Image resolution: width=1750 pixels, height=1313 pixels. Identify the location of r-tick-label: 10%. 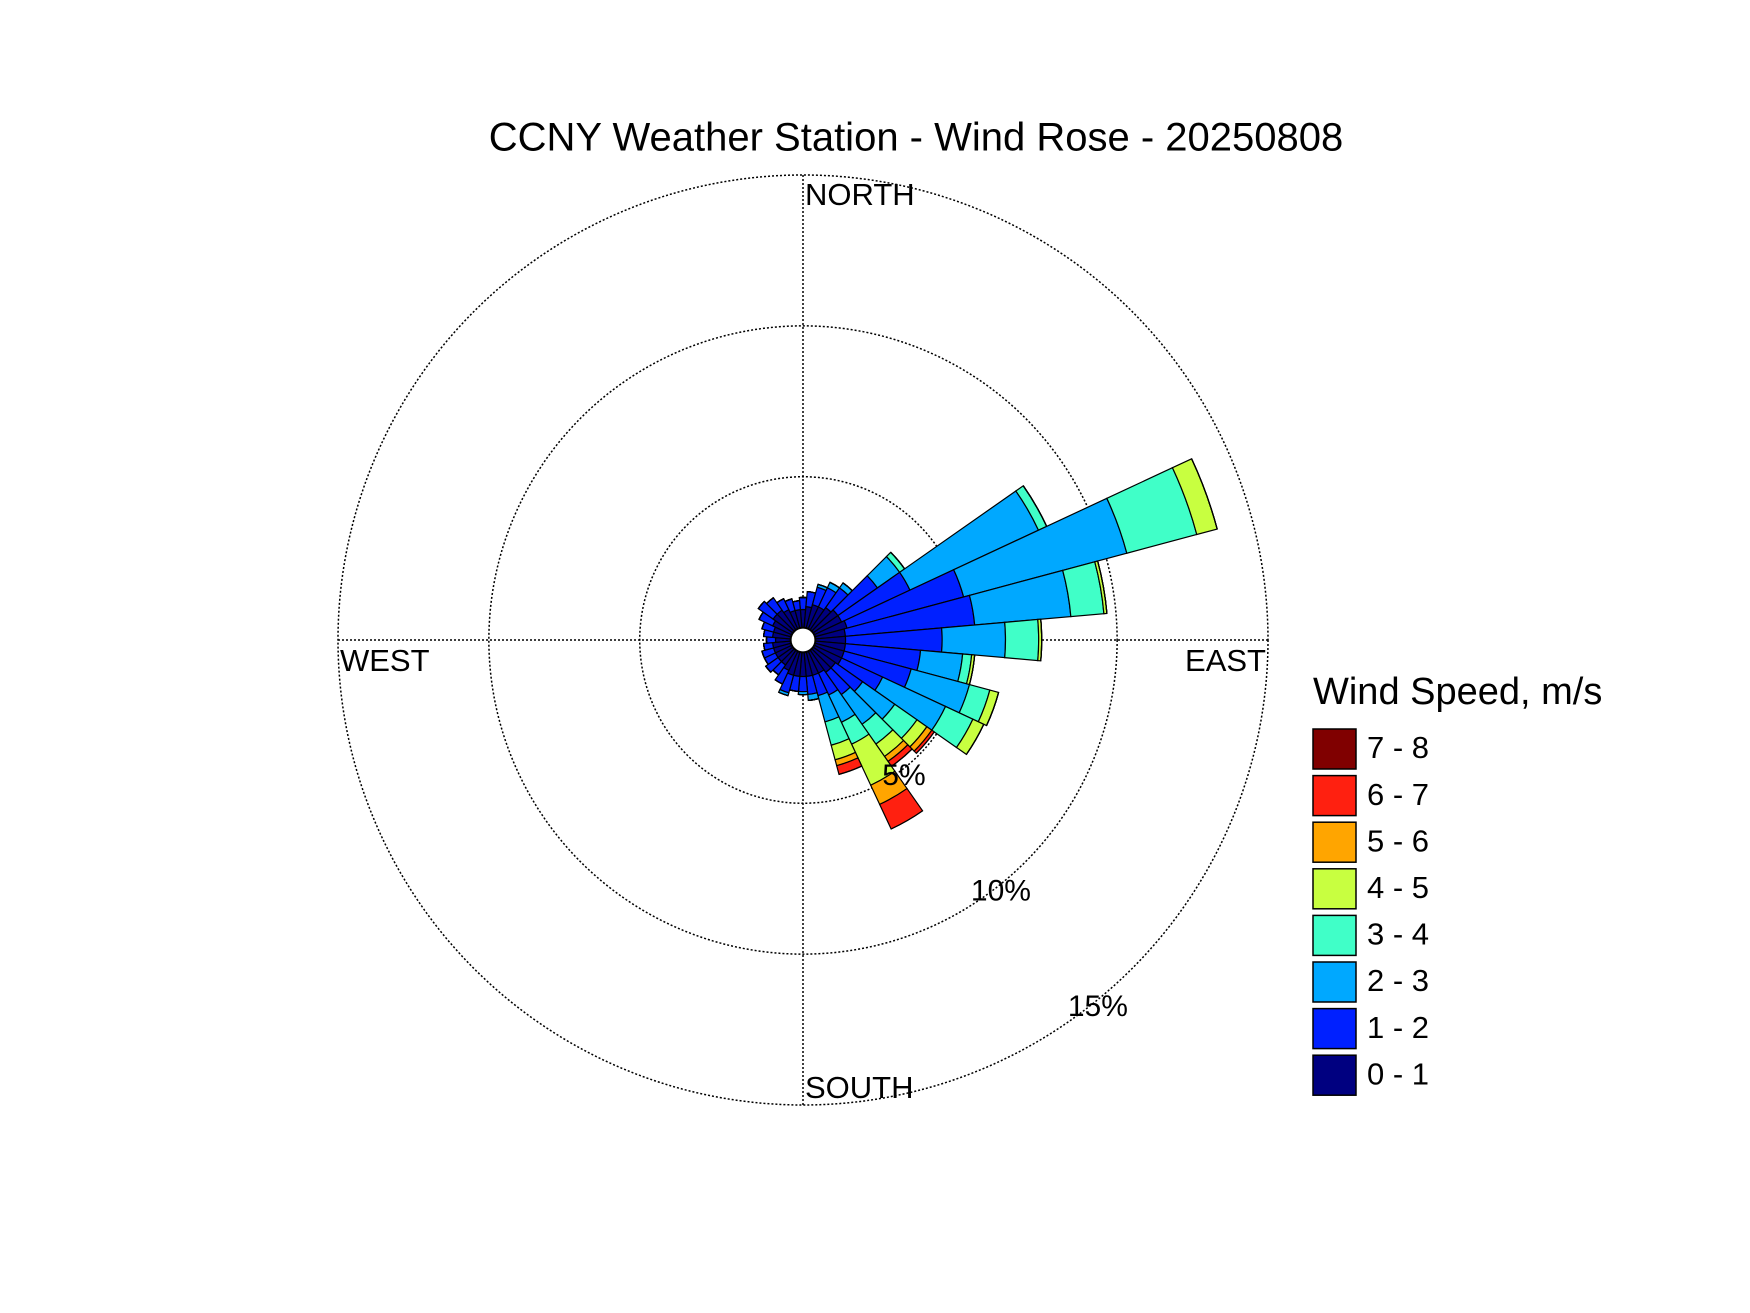
(1001, 891).